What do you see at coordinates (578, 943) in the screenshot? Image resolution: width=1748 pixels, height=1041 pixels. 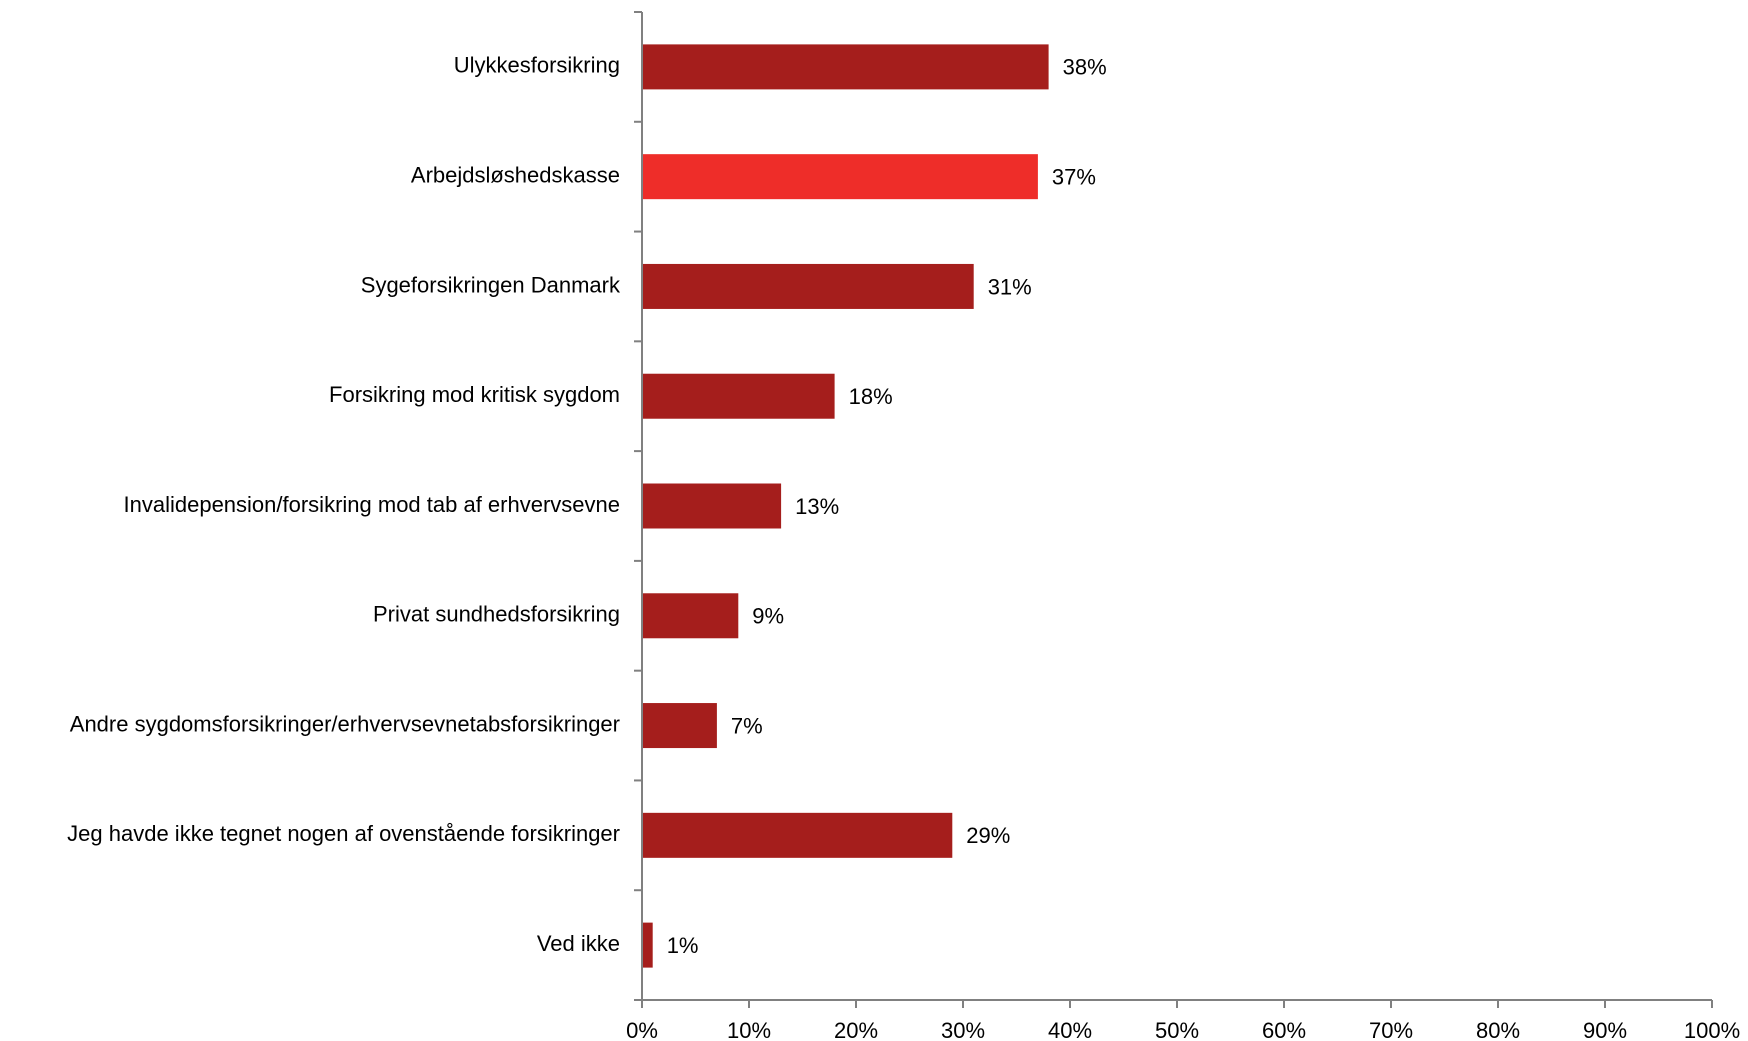 I see `category-label: Ved ikke` at bounding box center [578, 943].